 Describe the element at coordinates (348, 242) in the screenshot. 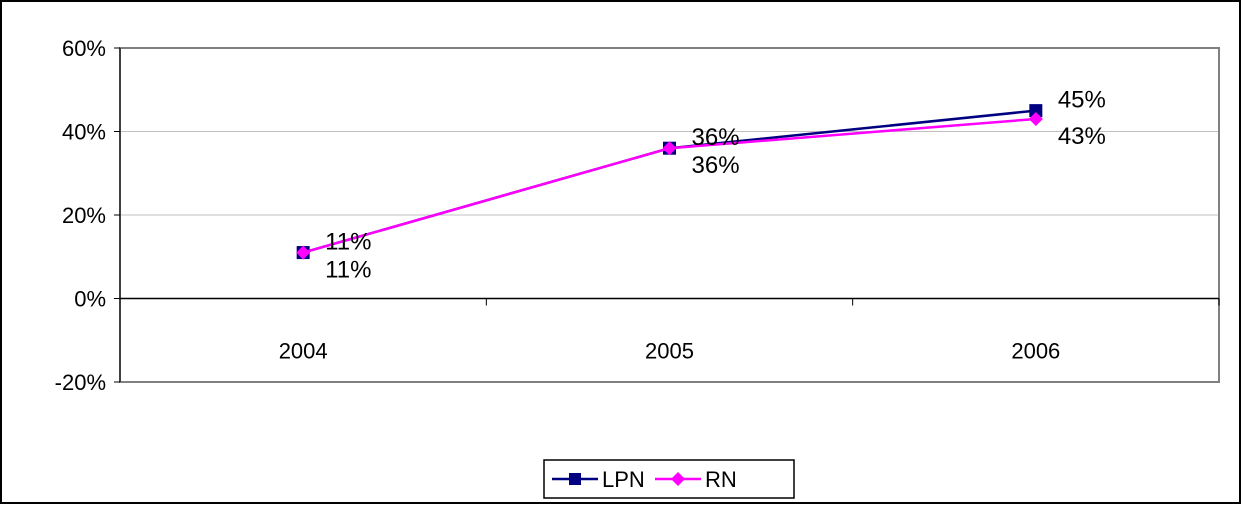

I see `data-label-lpn: 11%` at that location.